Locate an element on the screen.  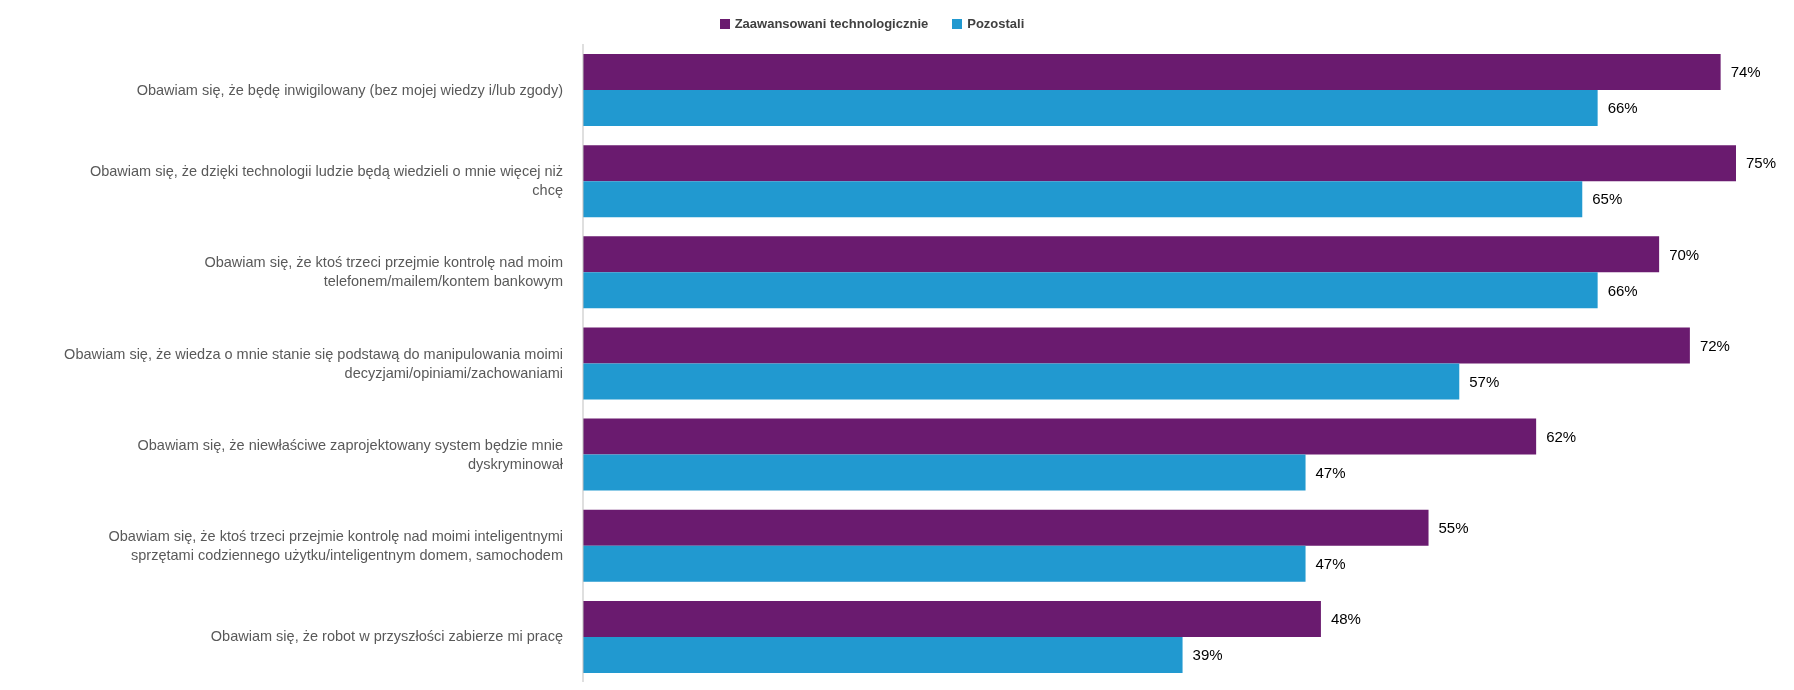
data-label: 39% is located at coordinates (1207, 655).